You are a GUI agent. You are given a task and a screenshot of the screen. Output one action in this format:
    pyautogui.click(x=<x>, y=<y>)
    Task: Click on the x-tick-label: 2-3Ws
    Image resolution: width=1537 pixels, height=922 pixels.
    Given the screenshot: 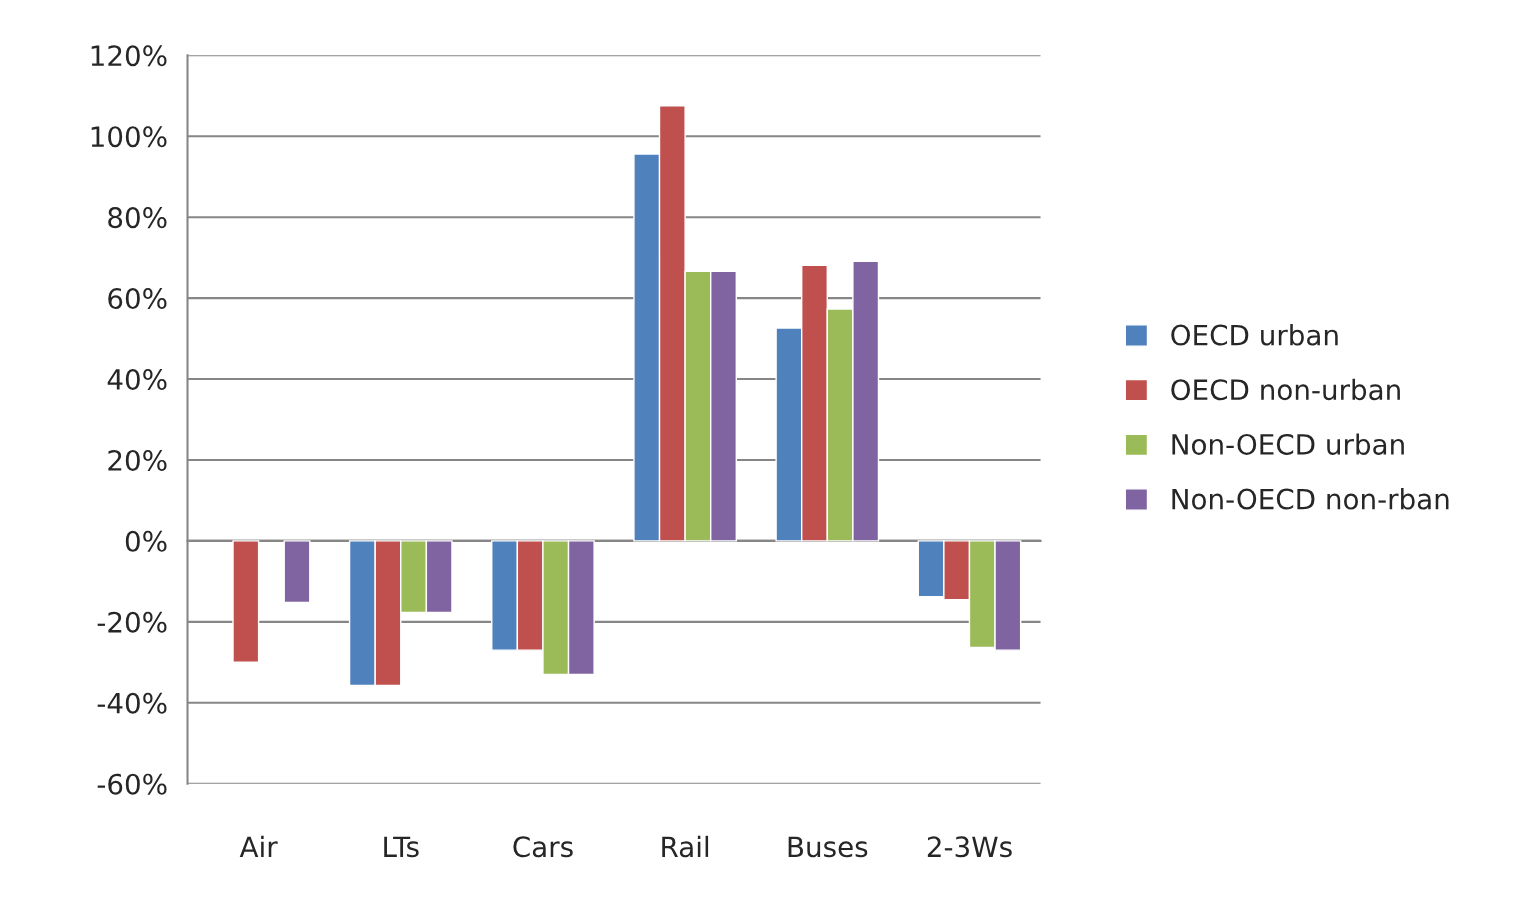 What is the action you would take?
    pyautogui.click(x=969, y=847)
    